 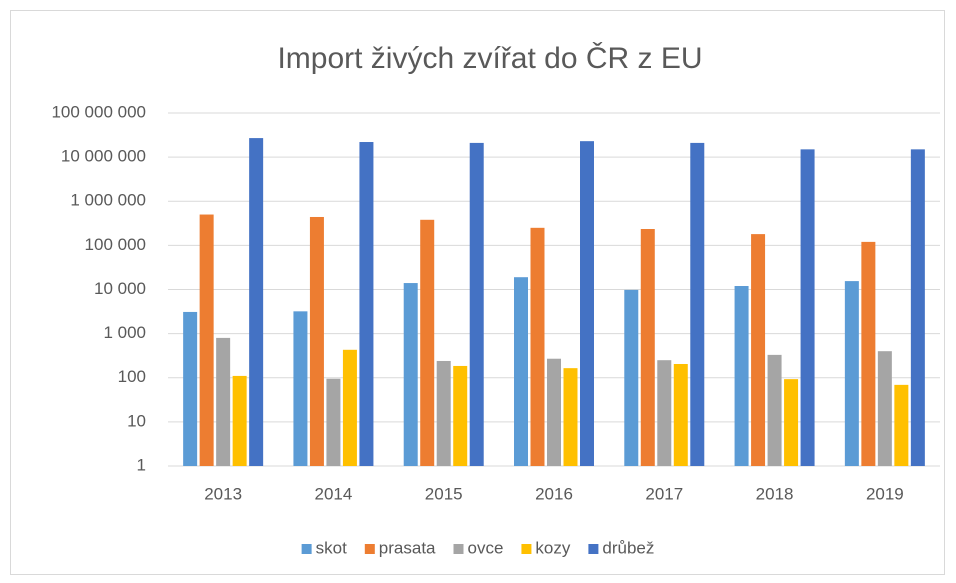 I want to click on x-tick-label: 2018, so click(x=775, y=493).